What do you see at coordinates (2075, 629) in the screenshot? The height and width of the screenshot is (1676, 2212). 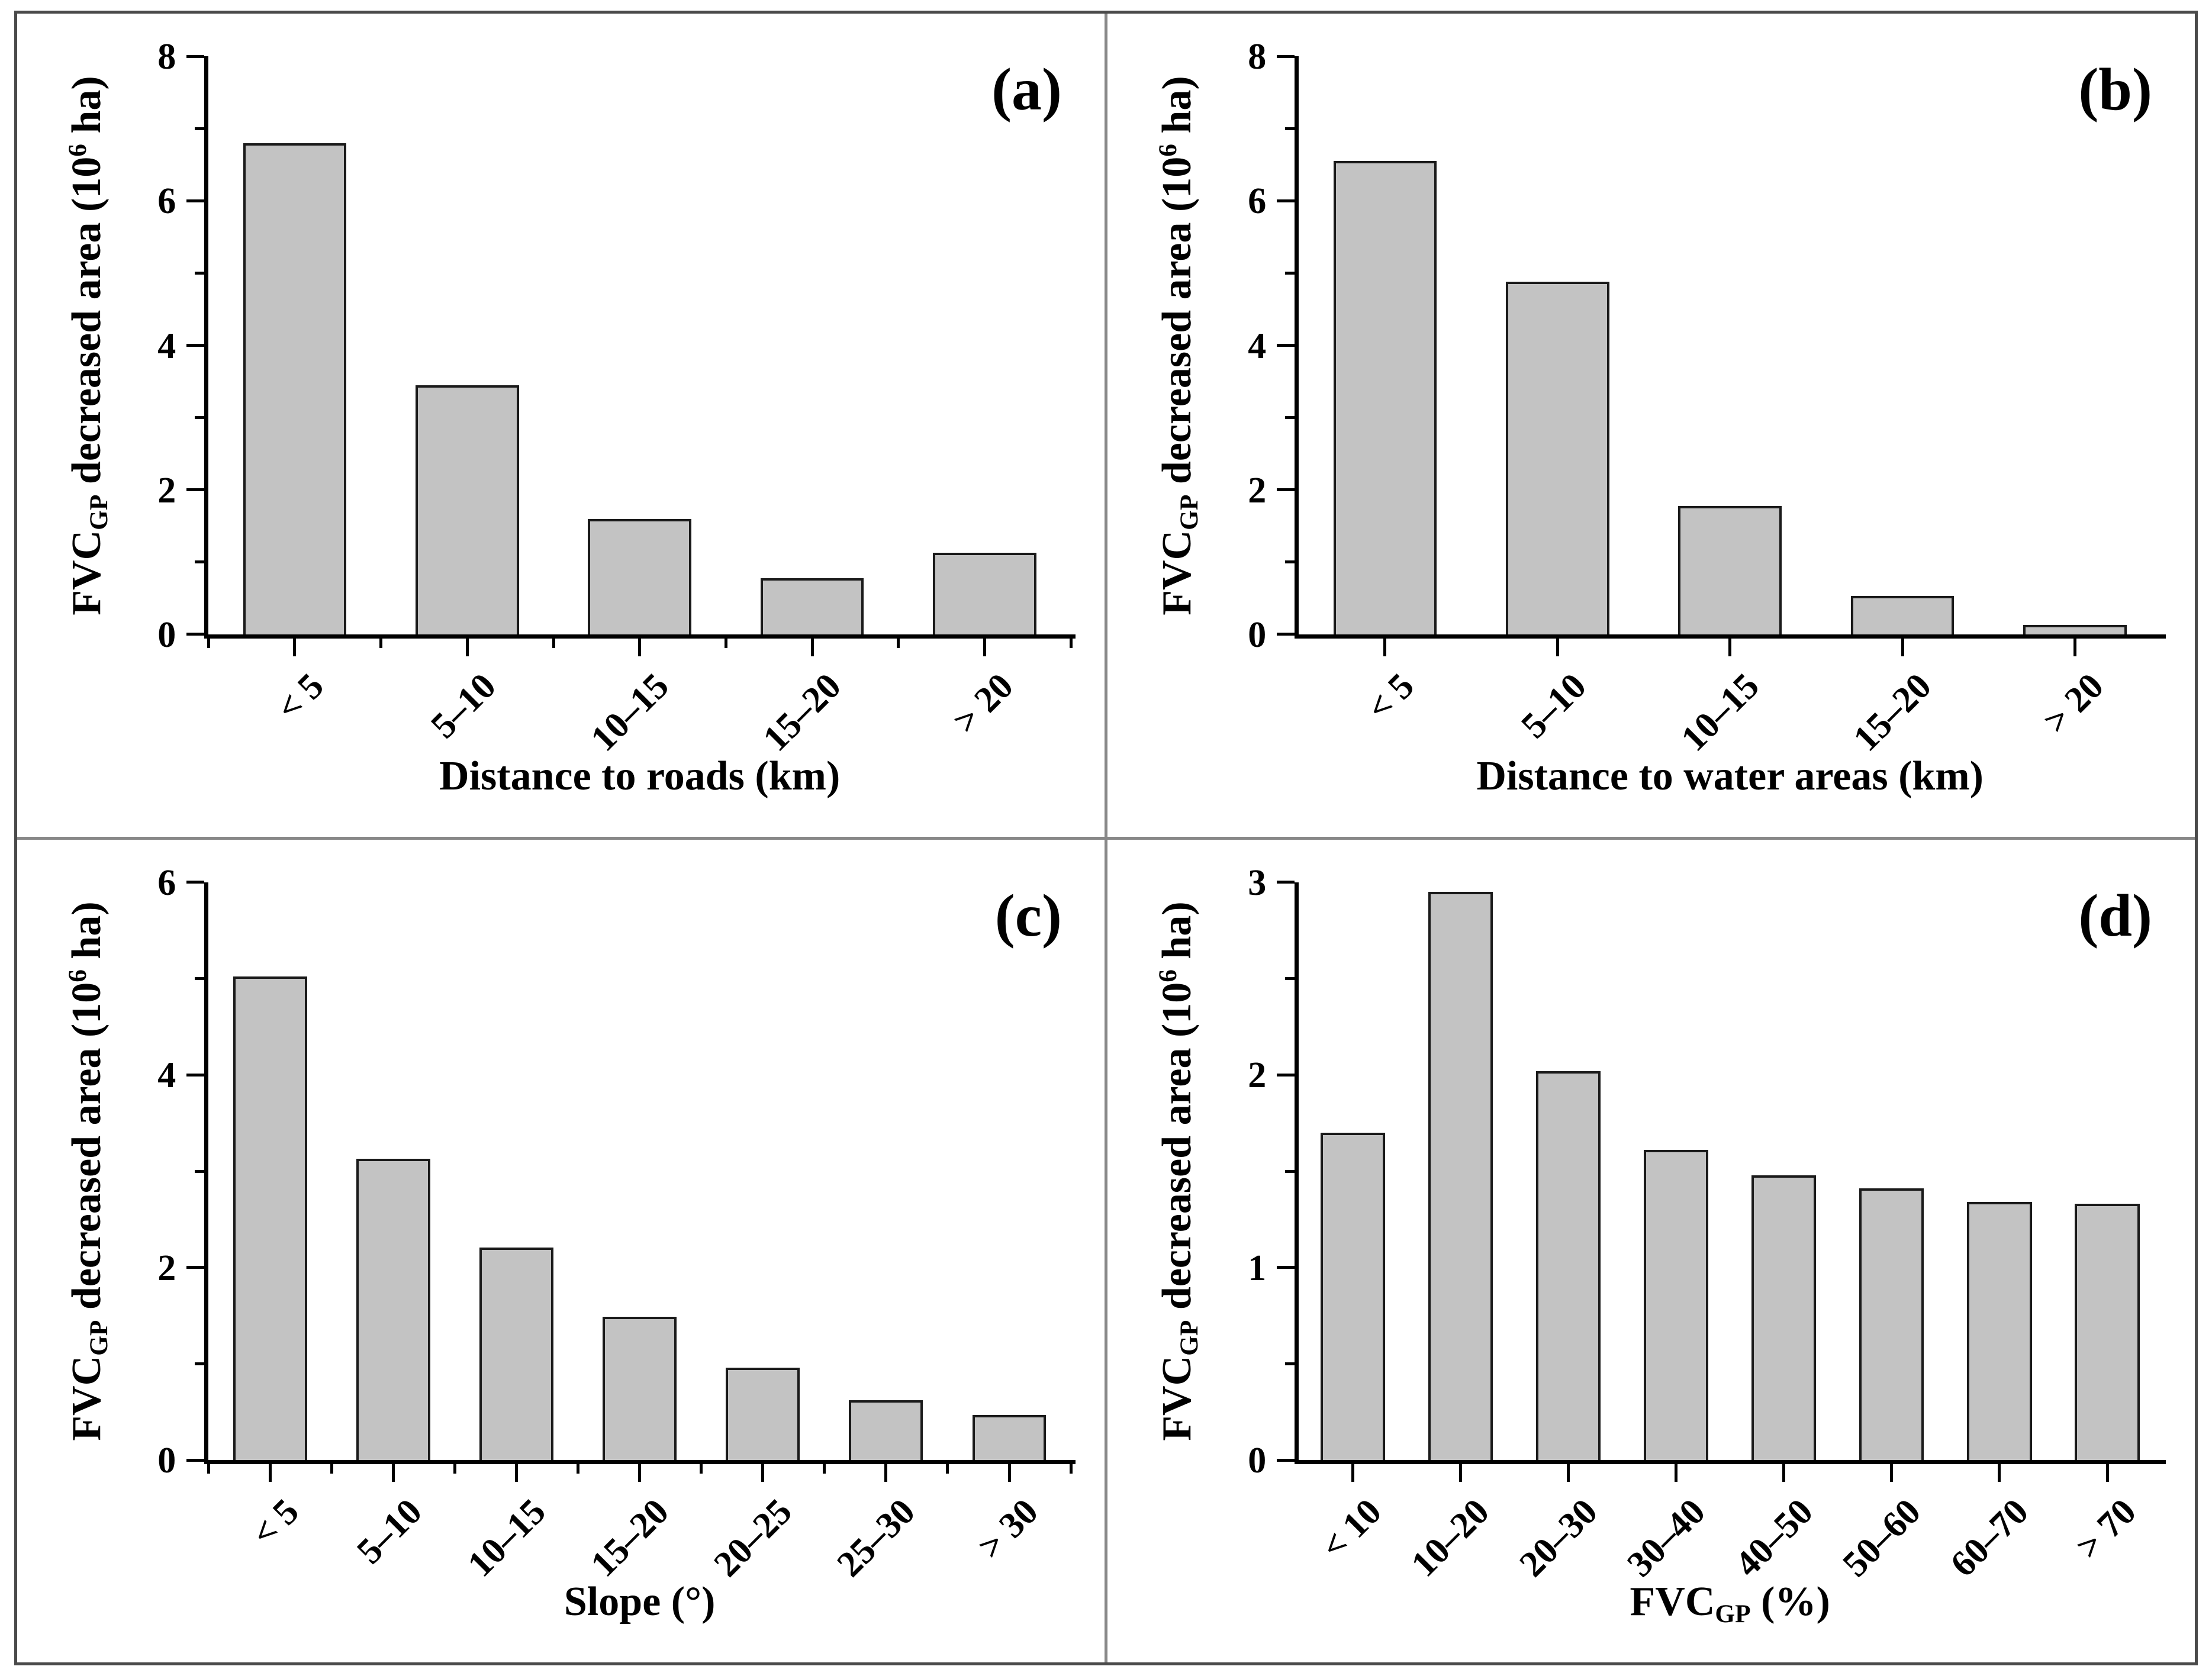 I see `bar-> 20` at bounding box center [2075, 629].